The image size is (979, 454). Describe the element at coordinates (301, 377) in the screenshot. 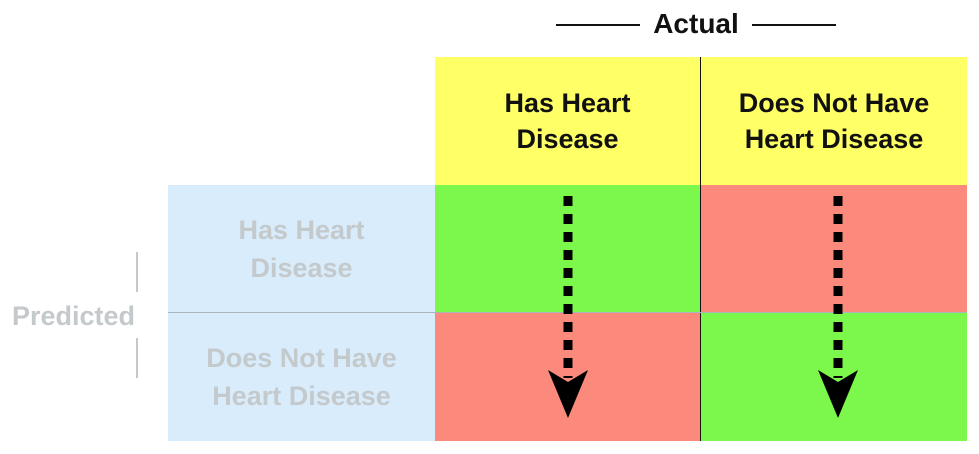

I see `row-header-does-not-have-heart-disease: Does Not Have Heart Disease` at that location.